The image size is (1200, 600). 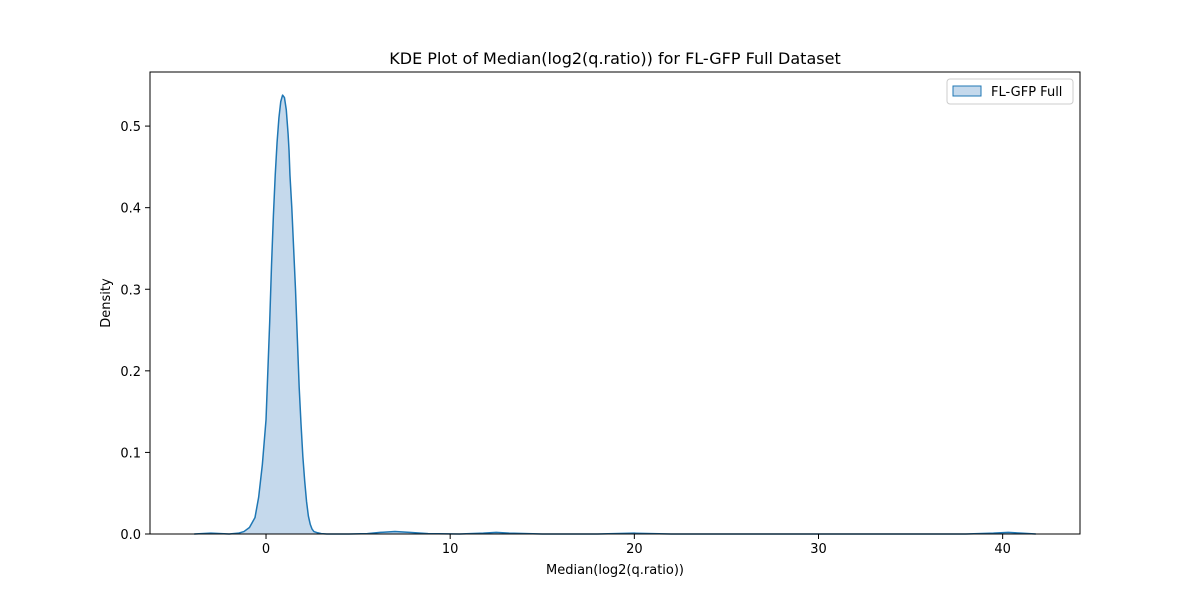 What do you see at coordinates (266, 549) in the screenshot?
I see `x-tick-label: 0` at bounding box center [266, 549].